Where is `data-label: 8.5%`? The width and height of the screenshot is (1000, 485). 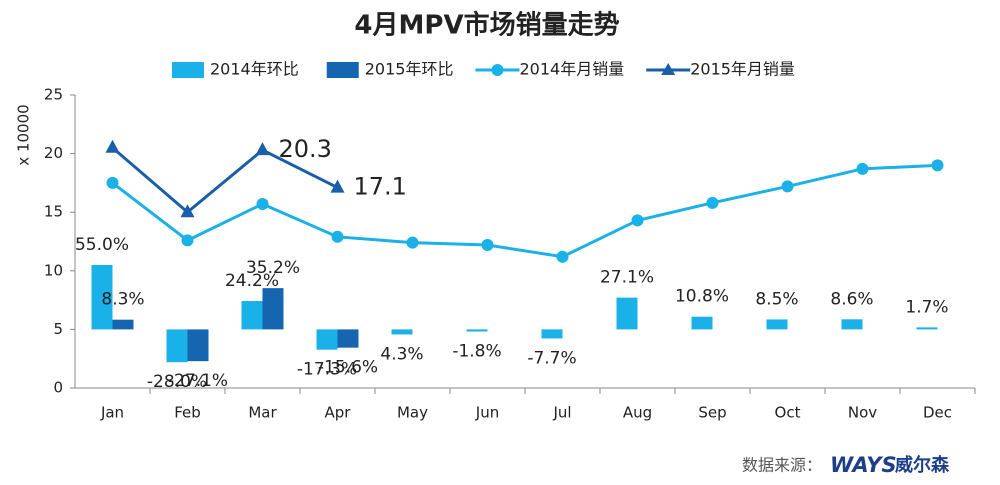
data-label: 8.5% is located at coordinates (776, 299).